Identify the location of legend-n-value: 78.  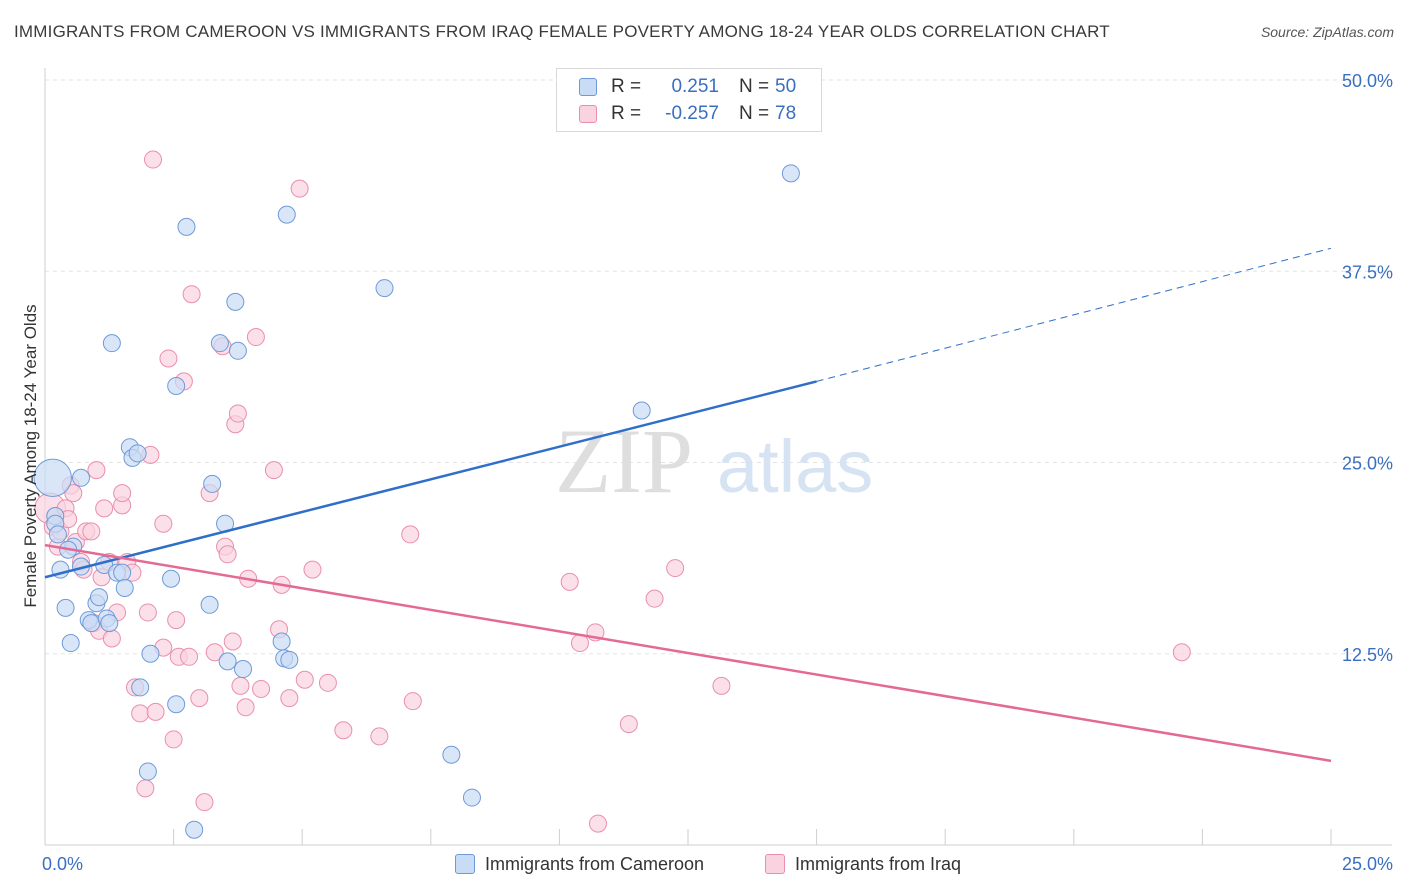
(786, 113).